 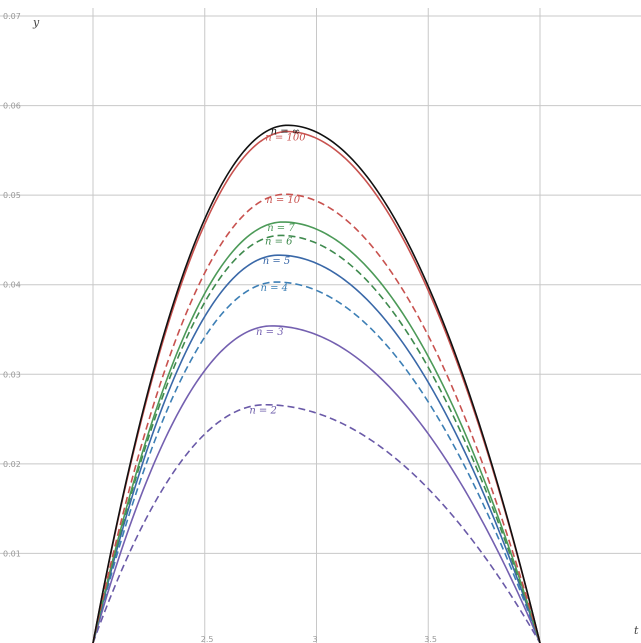 I want to click on series-label: n = ∞, so click(x=286, y=131).